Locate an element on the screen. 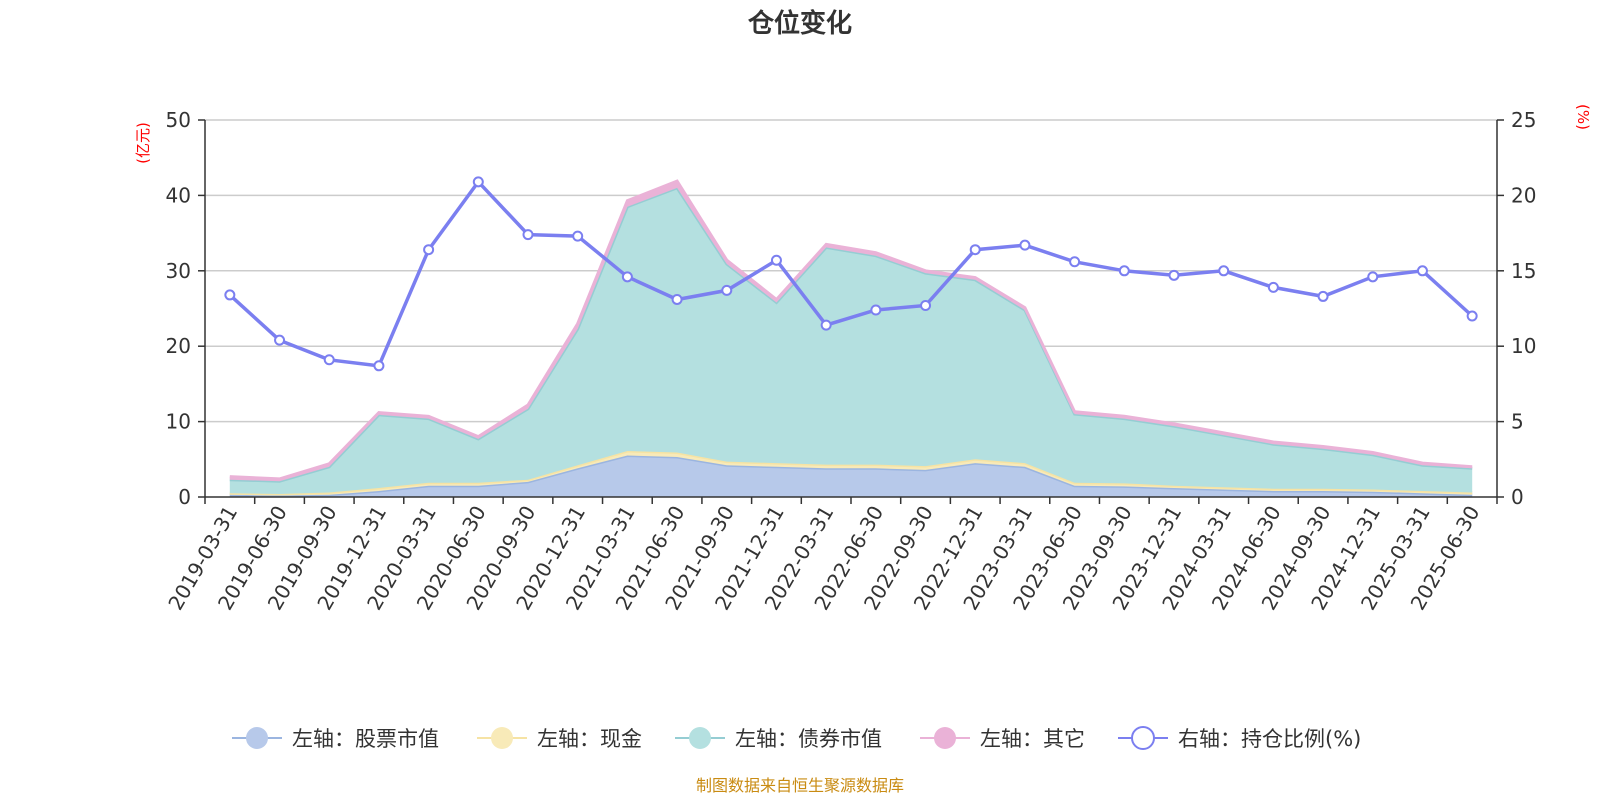  area-series is located at coordinates (851, 476).